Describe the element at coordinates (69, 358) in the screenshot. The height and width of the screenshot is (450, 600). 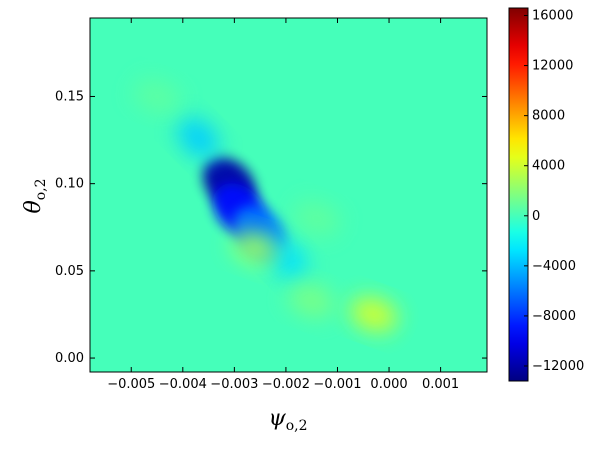
I see `y-tick-label: 0.00` at that location.